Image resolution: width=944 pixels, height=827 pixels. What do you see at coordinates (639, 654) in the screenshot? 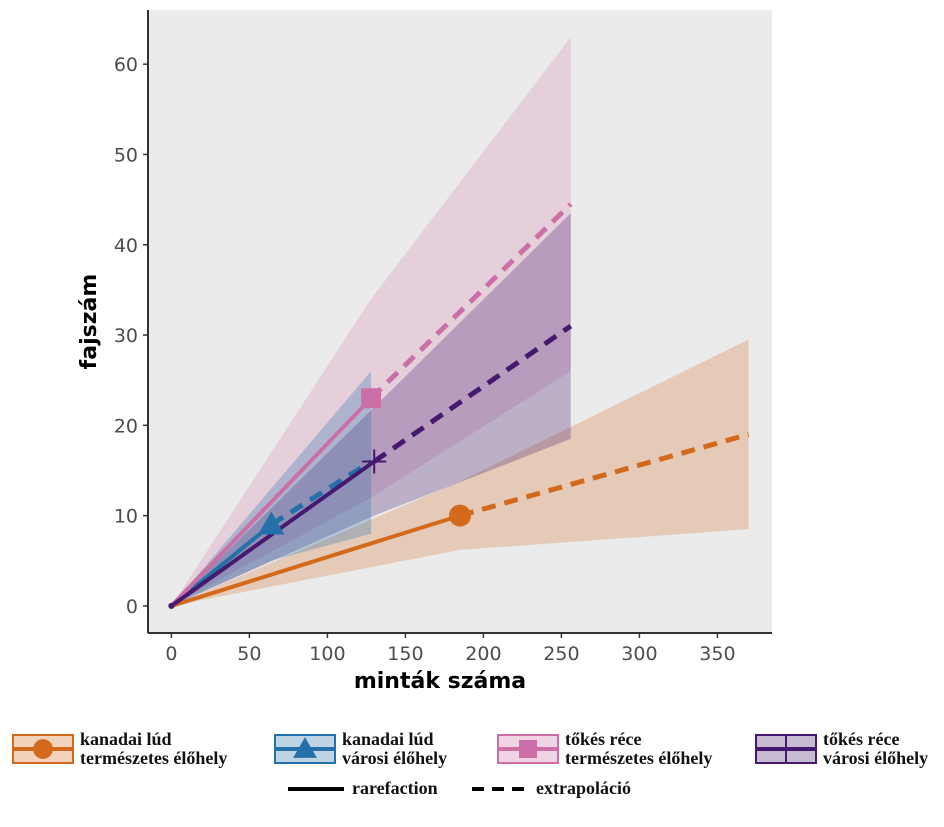
I see `x-tick-label: 300` at bounding box center [639, 654].